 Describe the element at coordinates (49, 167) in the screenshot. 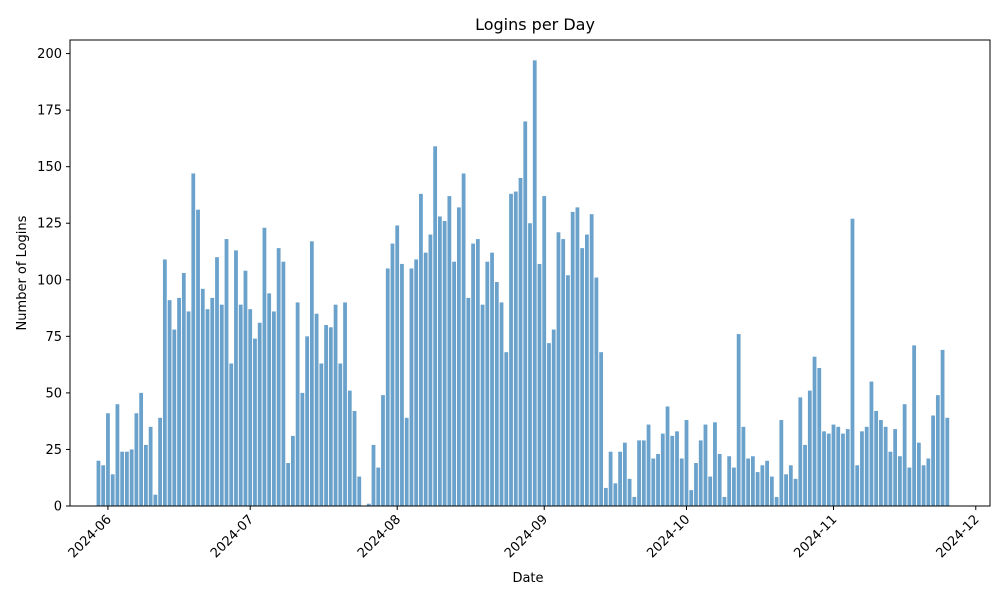

I see `y-tick-label: 150` at that location.